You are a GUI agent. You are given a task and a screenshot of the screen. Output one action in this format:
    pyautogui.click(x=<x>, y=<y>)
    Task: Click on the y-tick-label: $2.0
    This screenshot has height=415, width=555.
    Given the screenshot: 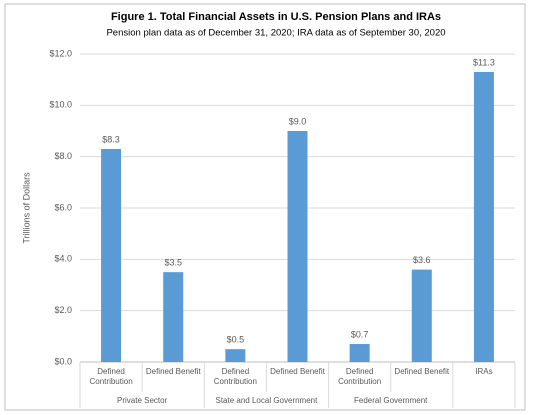 What is the action you would take?
    pyautogui.click(x=63, y=310)
    